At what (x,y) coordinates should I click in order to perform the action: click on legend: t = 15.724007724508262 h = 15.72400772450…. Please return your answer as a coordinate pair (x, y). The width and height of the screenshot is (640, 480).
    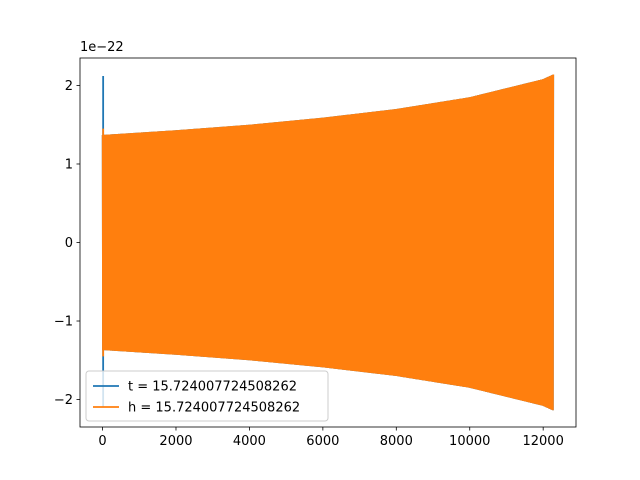
    Looking at the image, I should click on (207, 396).